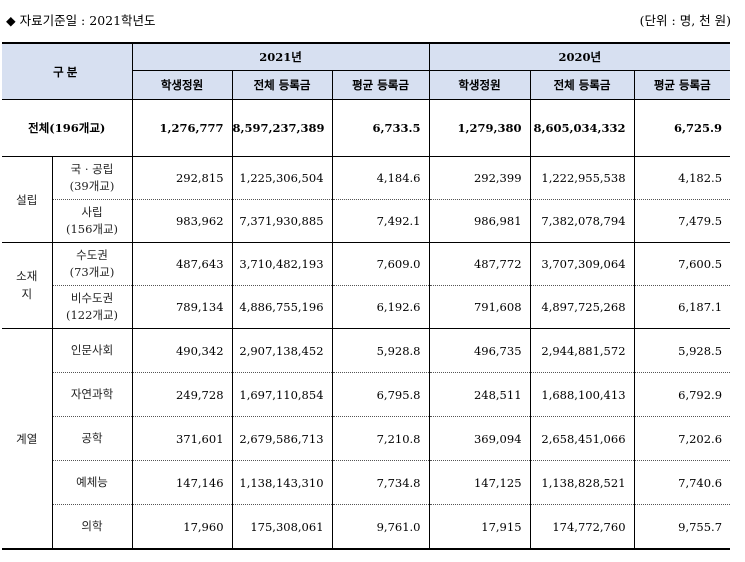 The height and width of the screenshot is (562, 745). Describe the element at coordinates (480, 482) in the screenshot. I see `table-cell: 147,125` at that location.